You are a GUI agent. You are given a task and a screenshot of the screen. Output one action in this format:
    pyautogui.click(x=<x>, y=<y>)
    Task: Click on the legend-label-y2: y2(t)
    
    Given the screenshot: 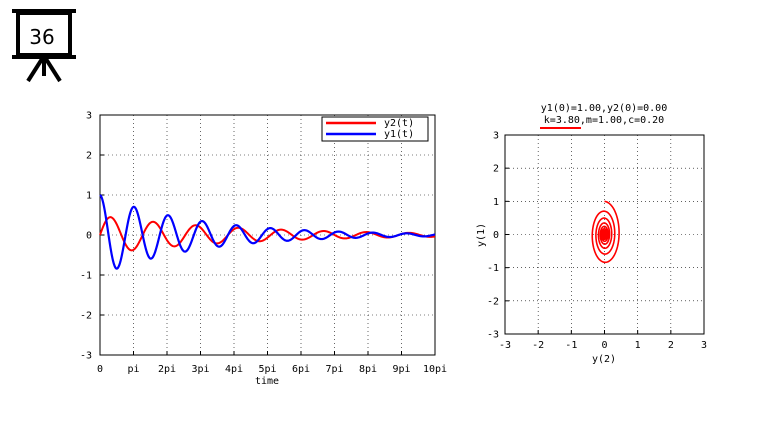 What is the action you would take?
    pyautogui.click(x=399, y=123)
    